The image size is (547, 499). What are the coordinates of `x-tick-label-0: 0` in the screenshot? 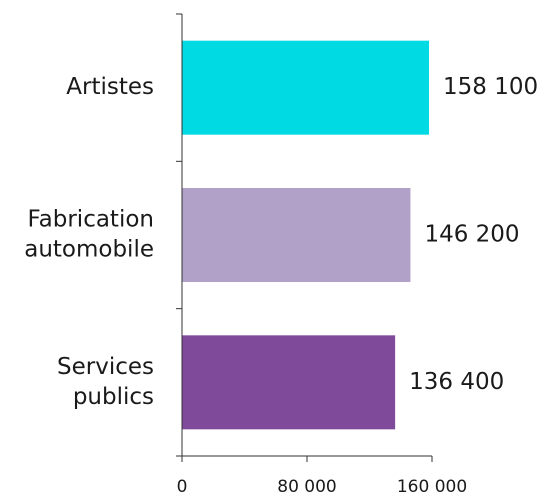 It's located at (182, 487).